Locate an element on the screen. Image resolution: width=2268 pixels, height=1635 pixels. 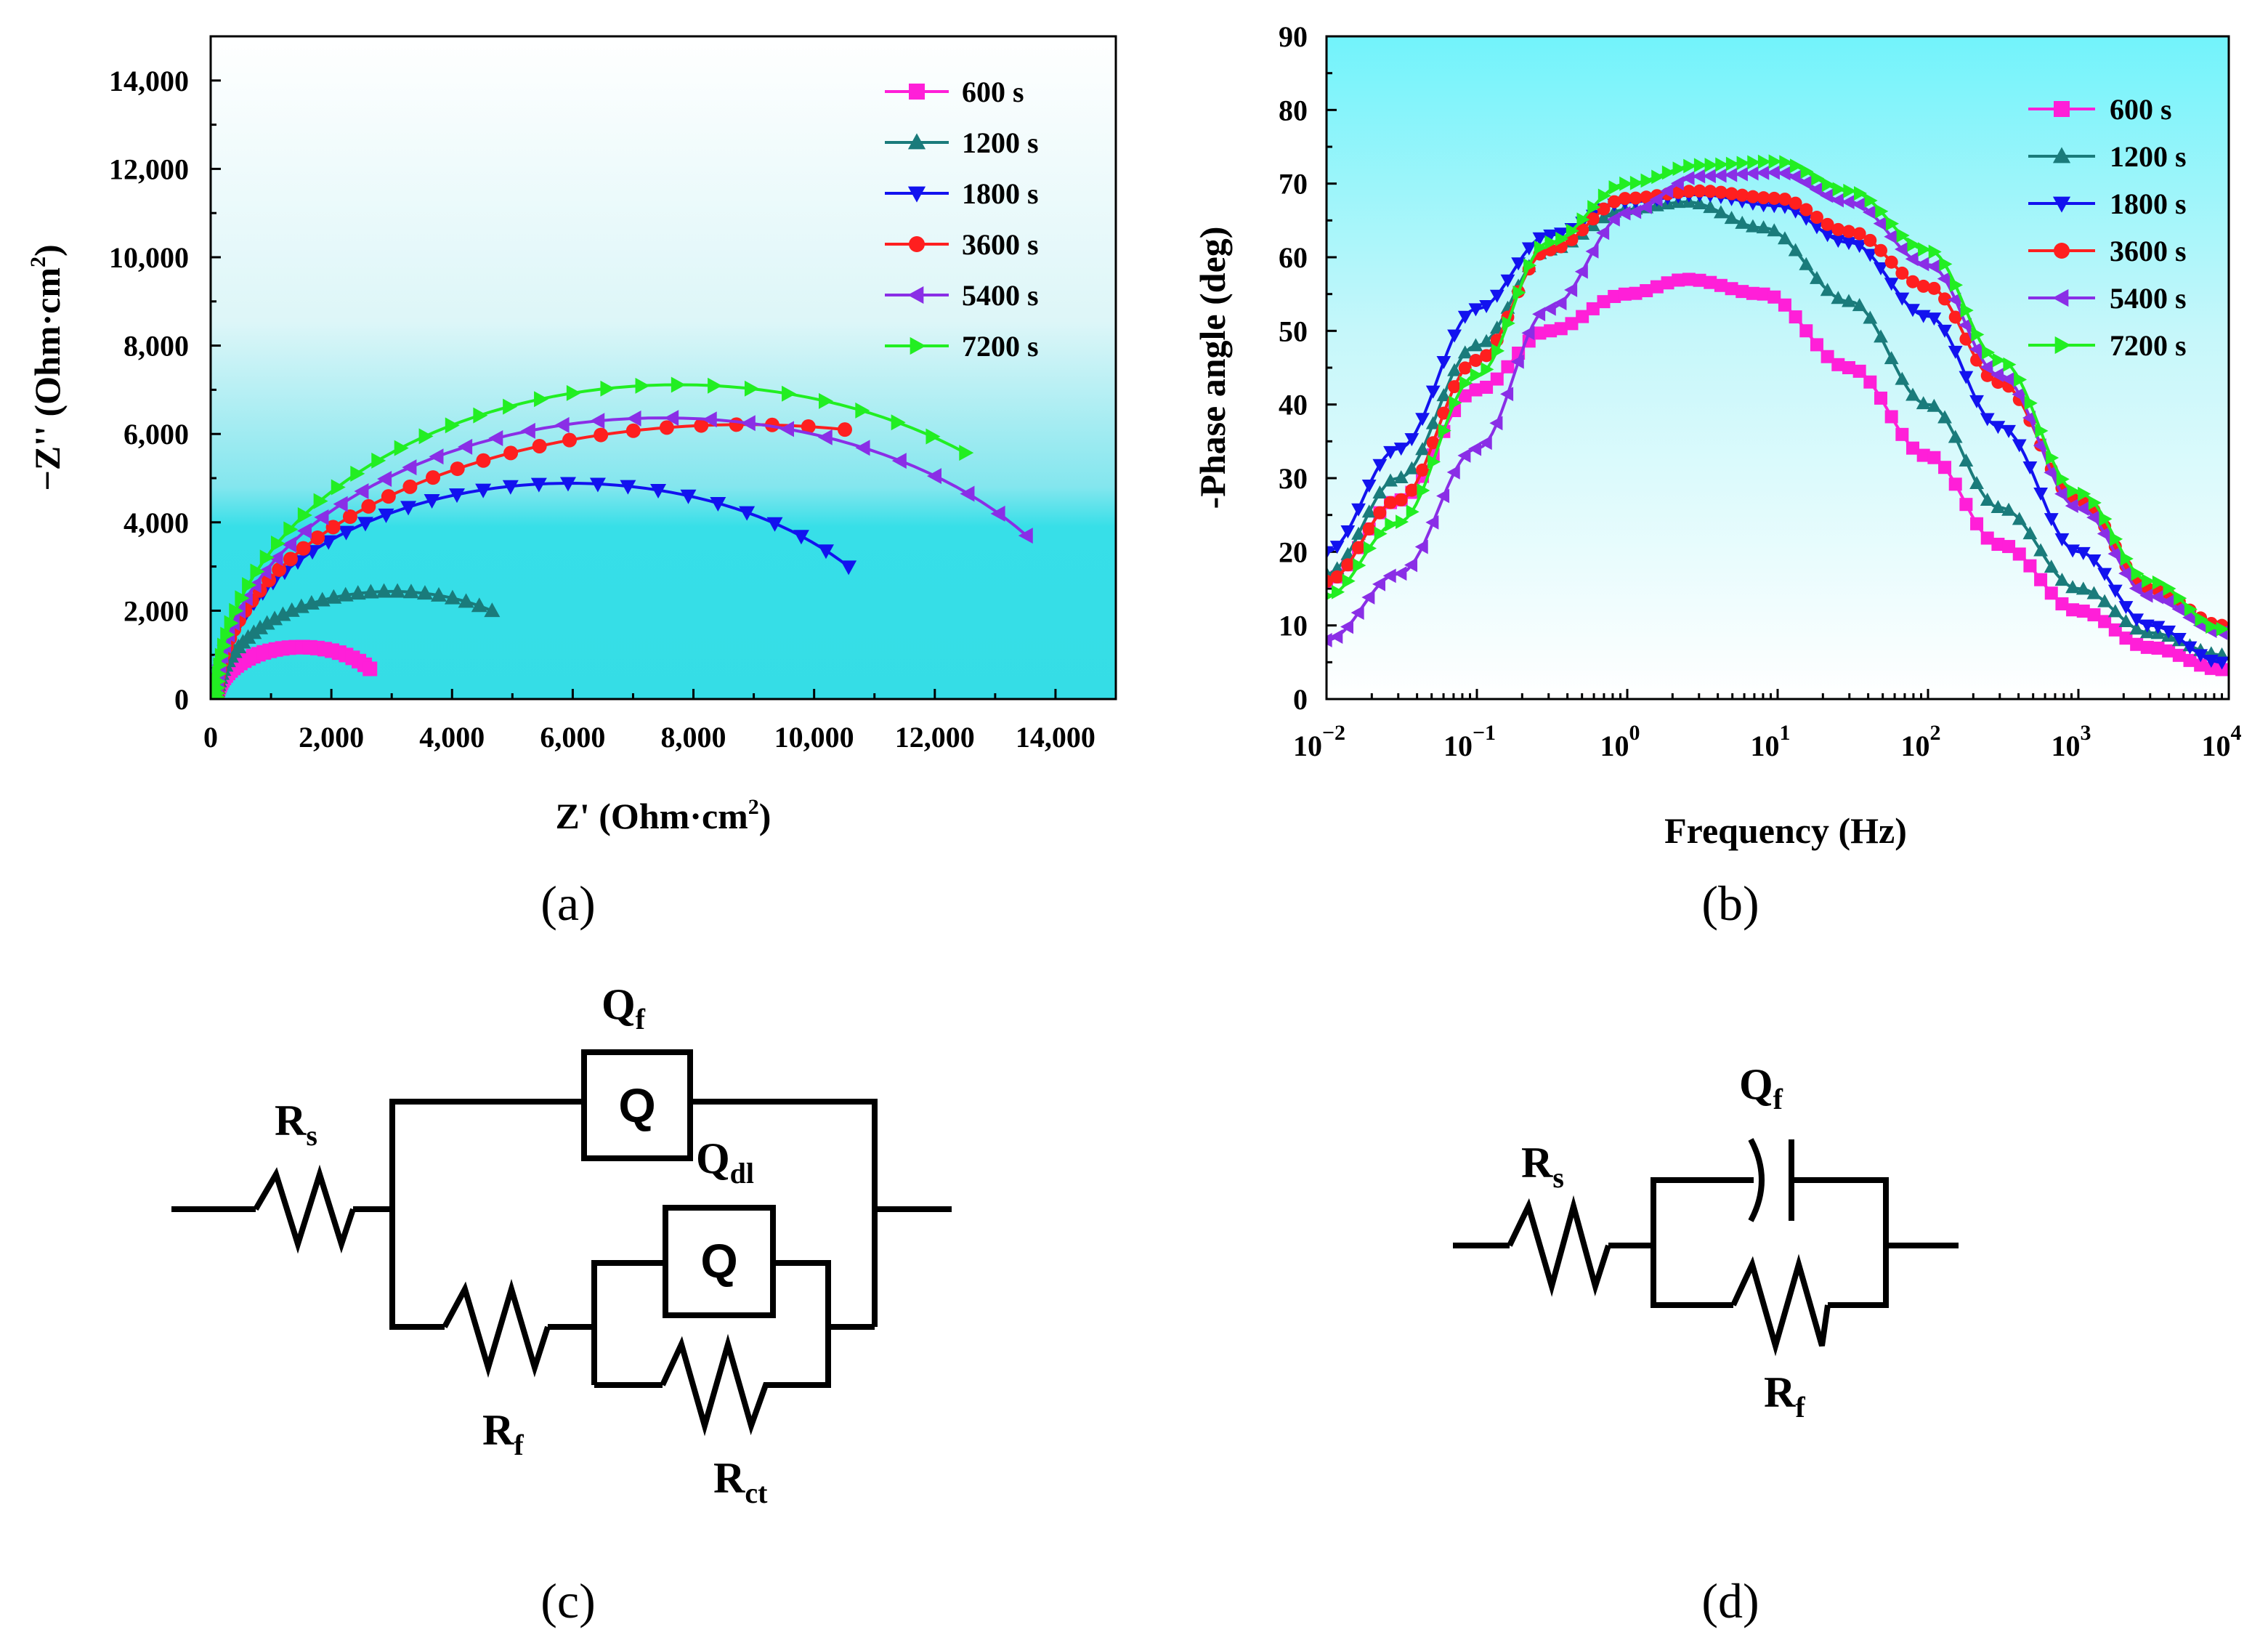
circuit-c-label-qf: Qf is located at coordinates (624, 1008).